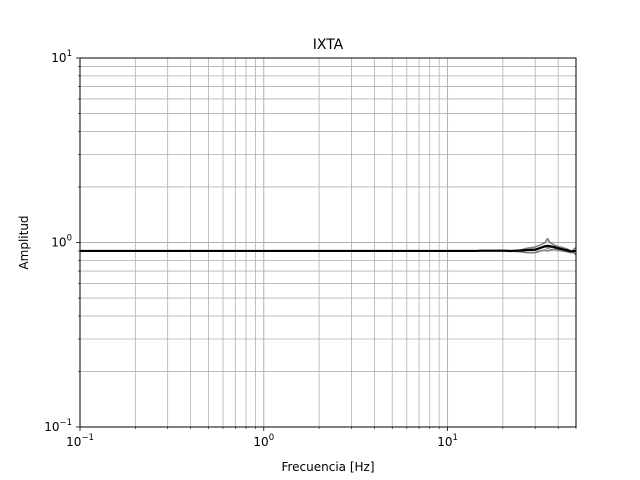  Describe the element at coordinates (327, 467) in the screenshot. I see `x-axis-label: Frecuencia [Hz]` at that location.